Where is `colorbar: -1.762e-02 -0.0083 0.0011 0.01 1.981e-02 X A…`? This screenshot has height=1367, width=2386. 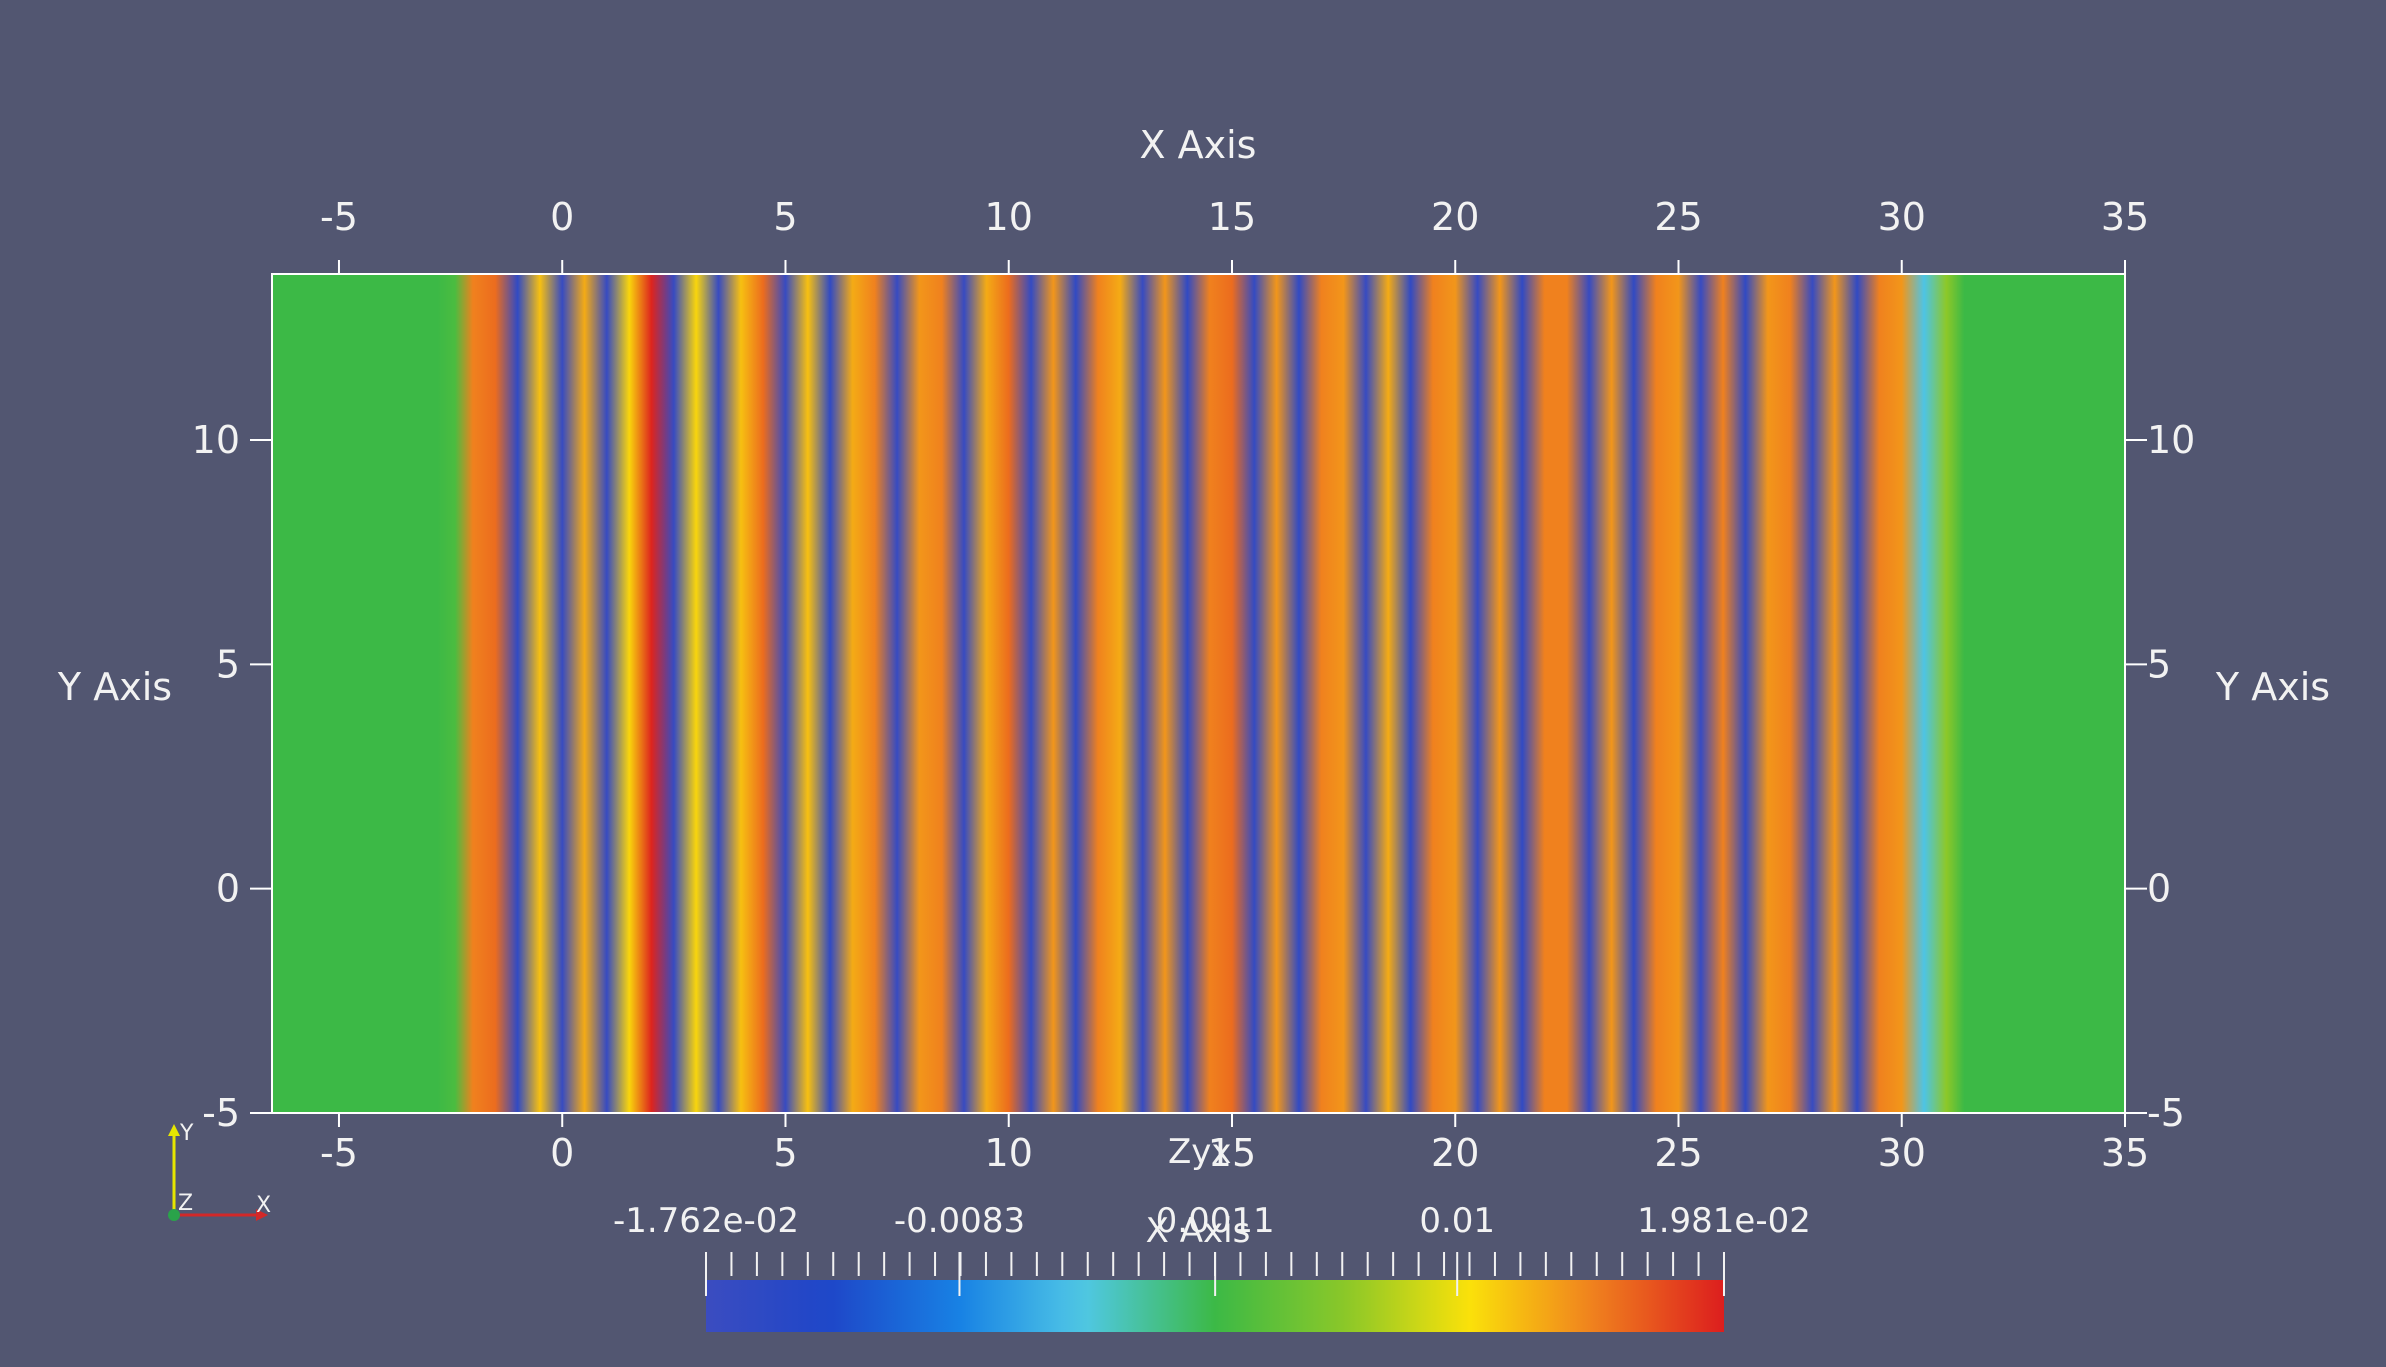
colorbar: -1.762e-02 -0.0083 0.0011 0.01 1.981e-02 X A… is located at coordinates (1212, 1266).